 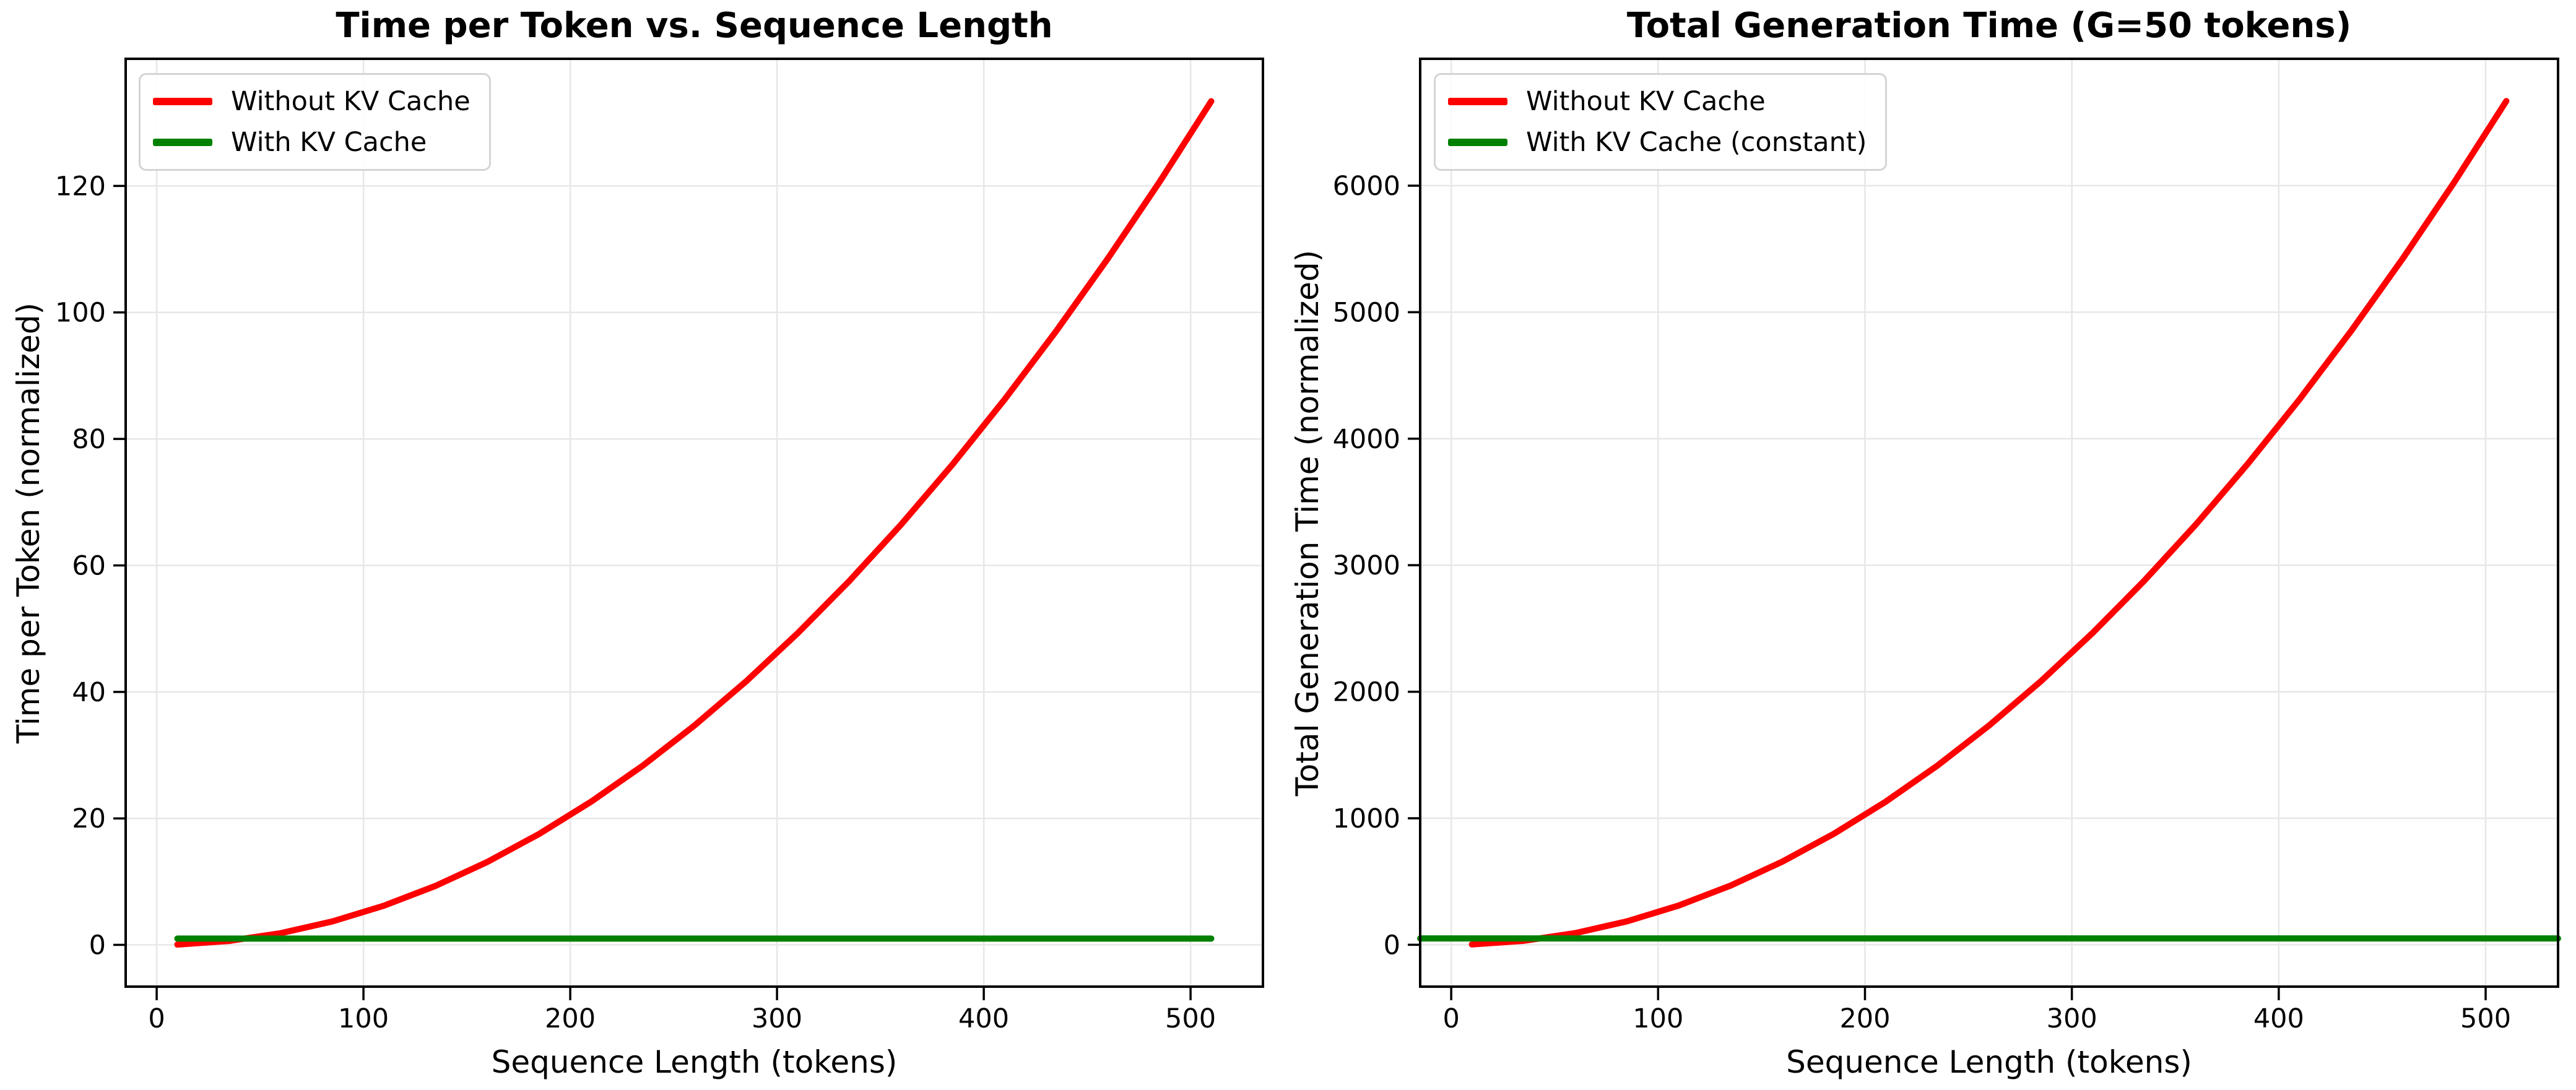 What do you see at coordinates (1477, 142) in the screenshot?
I see `legend-swatch-with-kv-cache-constant` at bounding box center [1477, 142].